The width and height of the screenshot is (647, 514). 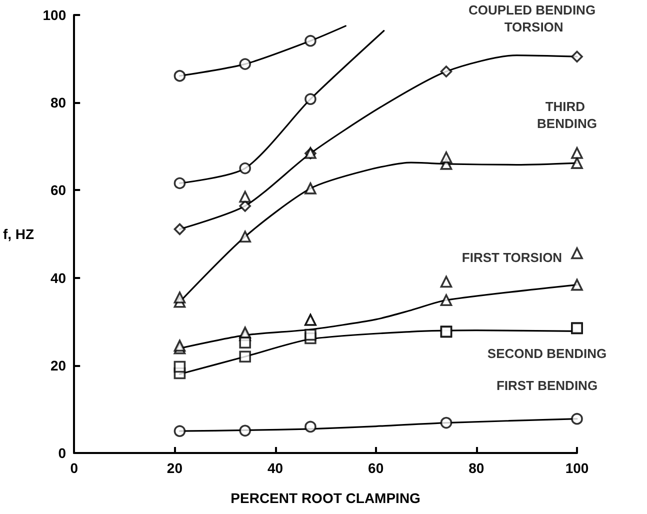 I want to click on x-tick-label: 20, so click(x=174, y=468).